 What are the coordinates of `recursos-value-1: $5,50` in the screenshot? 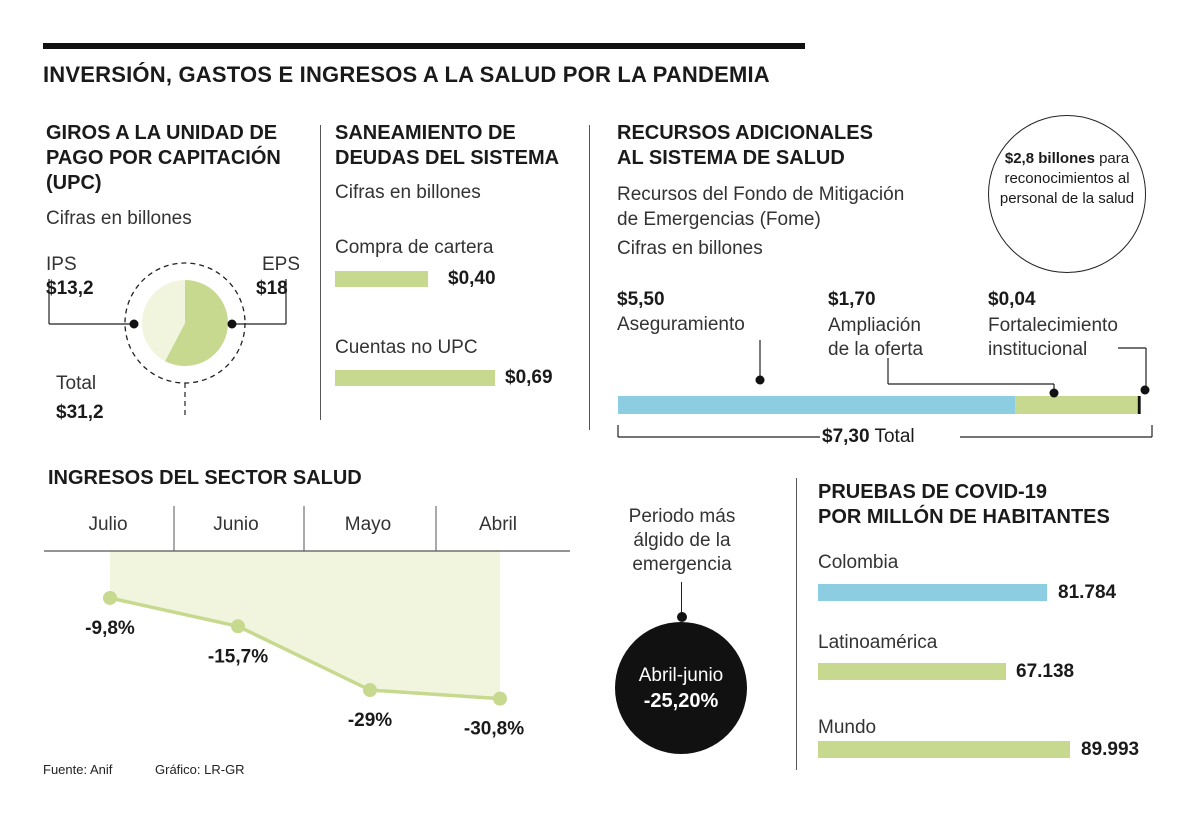 It's located at (641, 299).